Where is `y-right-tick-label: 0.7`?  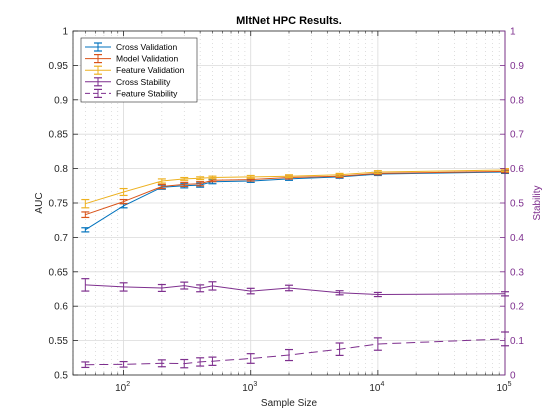
y-right-tick-label: 0.7 is located at coordinates (517, 135).